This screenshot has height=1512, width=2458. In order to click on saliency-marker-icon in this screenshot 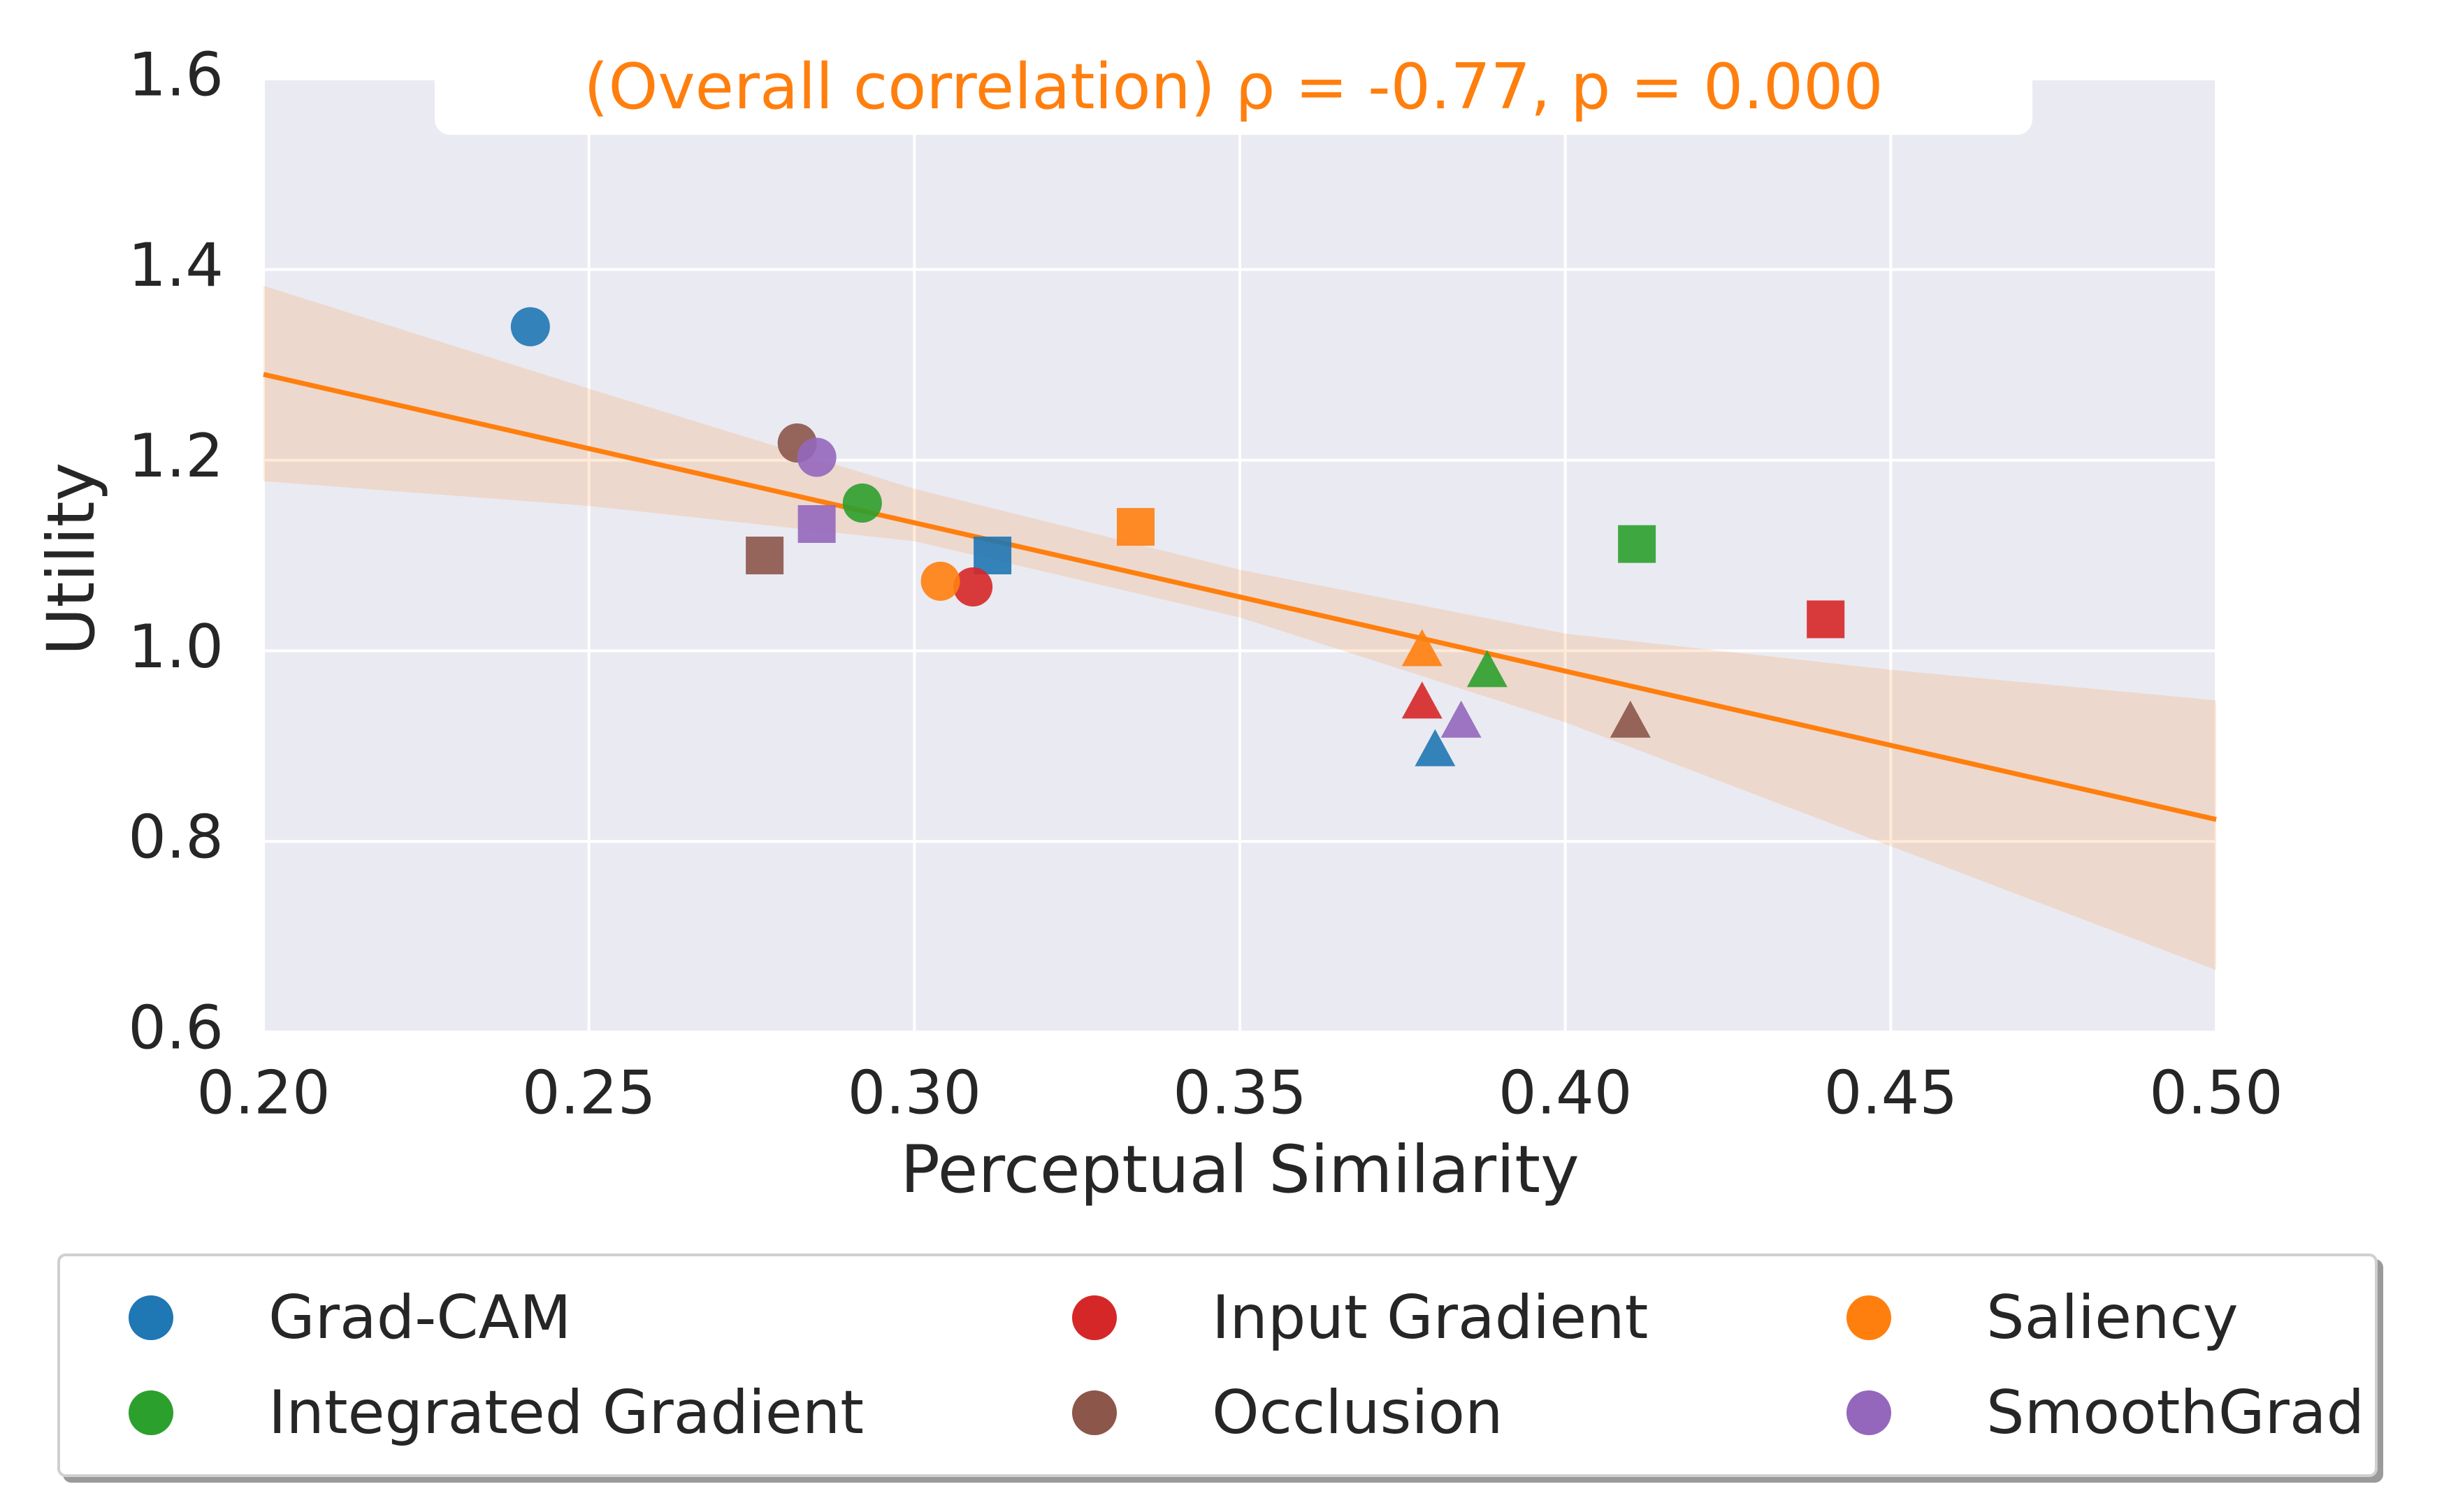, I will do `click(1868, 1317)`.